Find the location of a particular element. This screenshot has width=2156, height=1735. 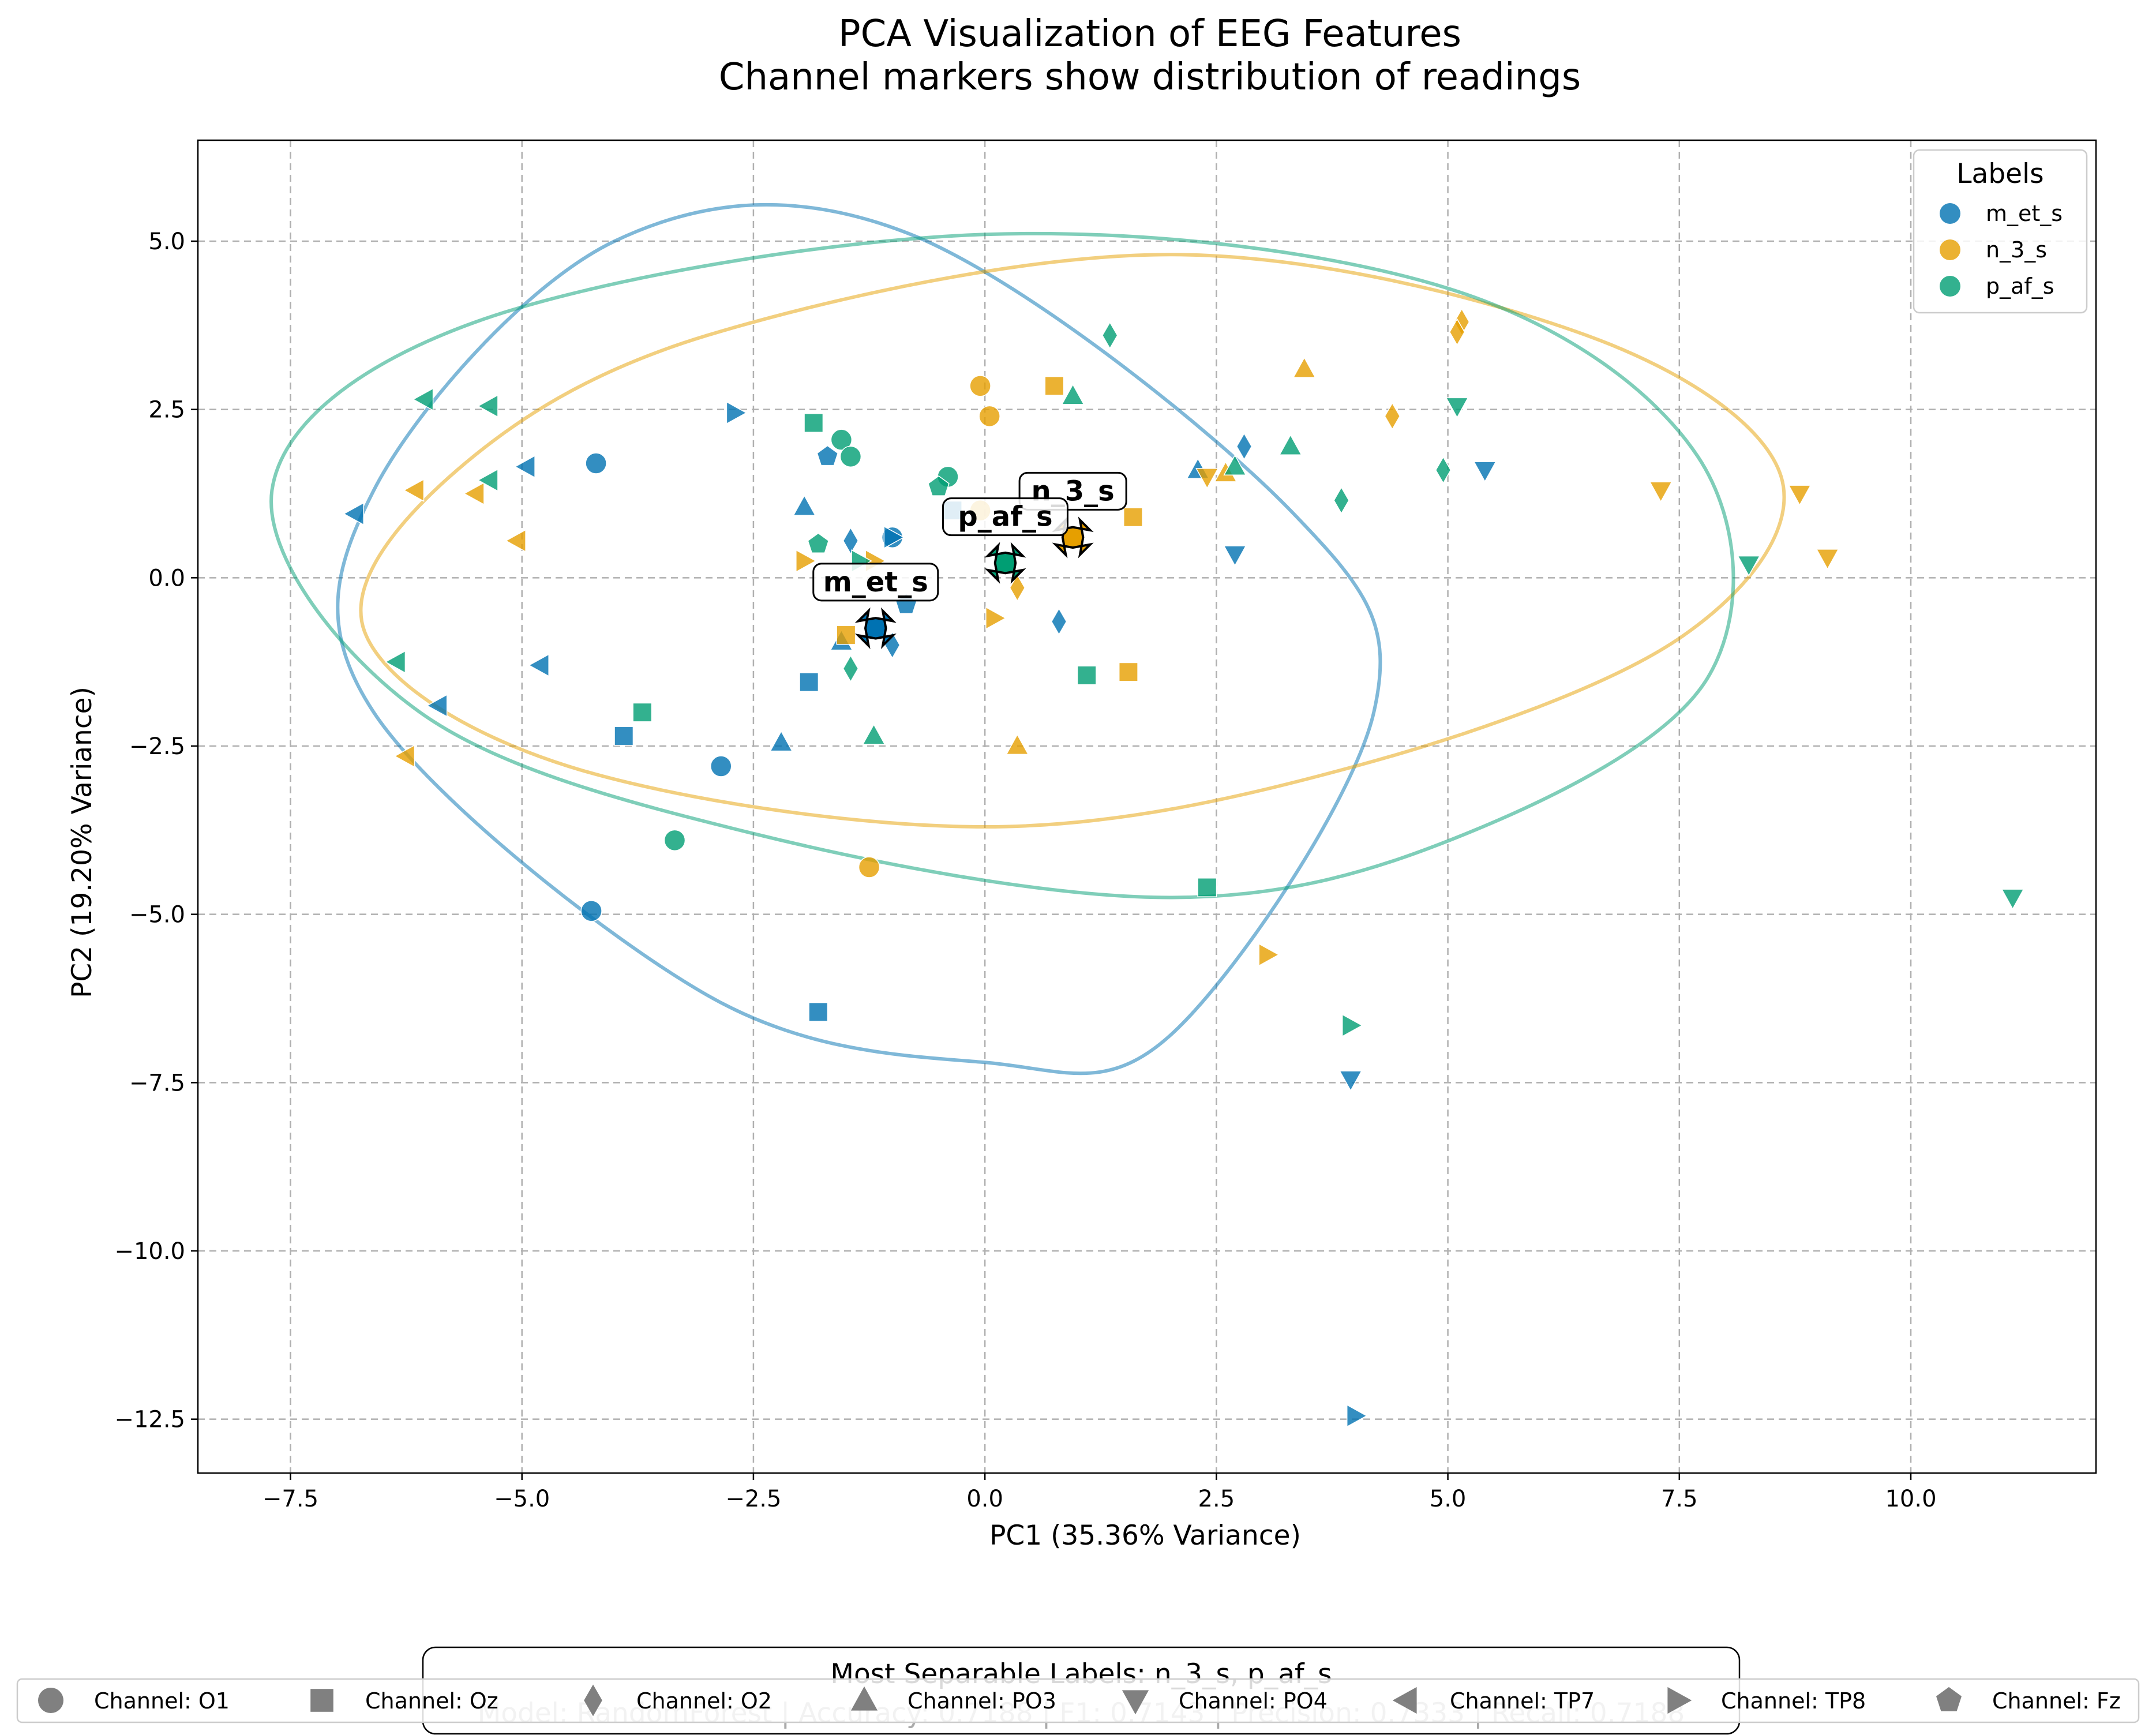

chart-title: PCA Visualization of EEG Features is located at coordinates (1150, 34).